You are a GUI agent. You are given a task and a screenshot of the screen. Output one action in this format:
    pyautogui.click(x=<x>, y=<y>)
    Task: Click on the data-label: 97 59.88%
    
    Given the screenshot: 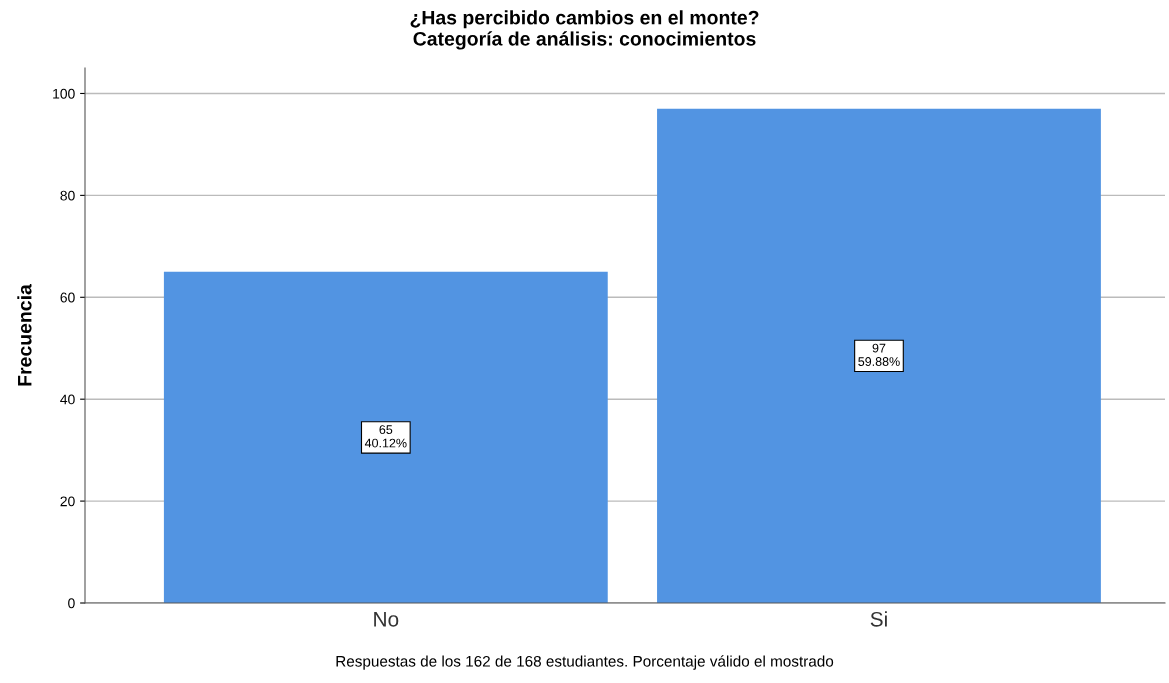 What is the action you would take?
    pyautogui.click(x=879, y=354)
    